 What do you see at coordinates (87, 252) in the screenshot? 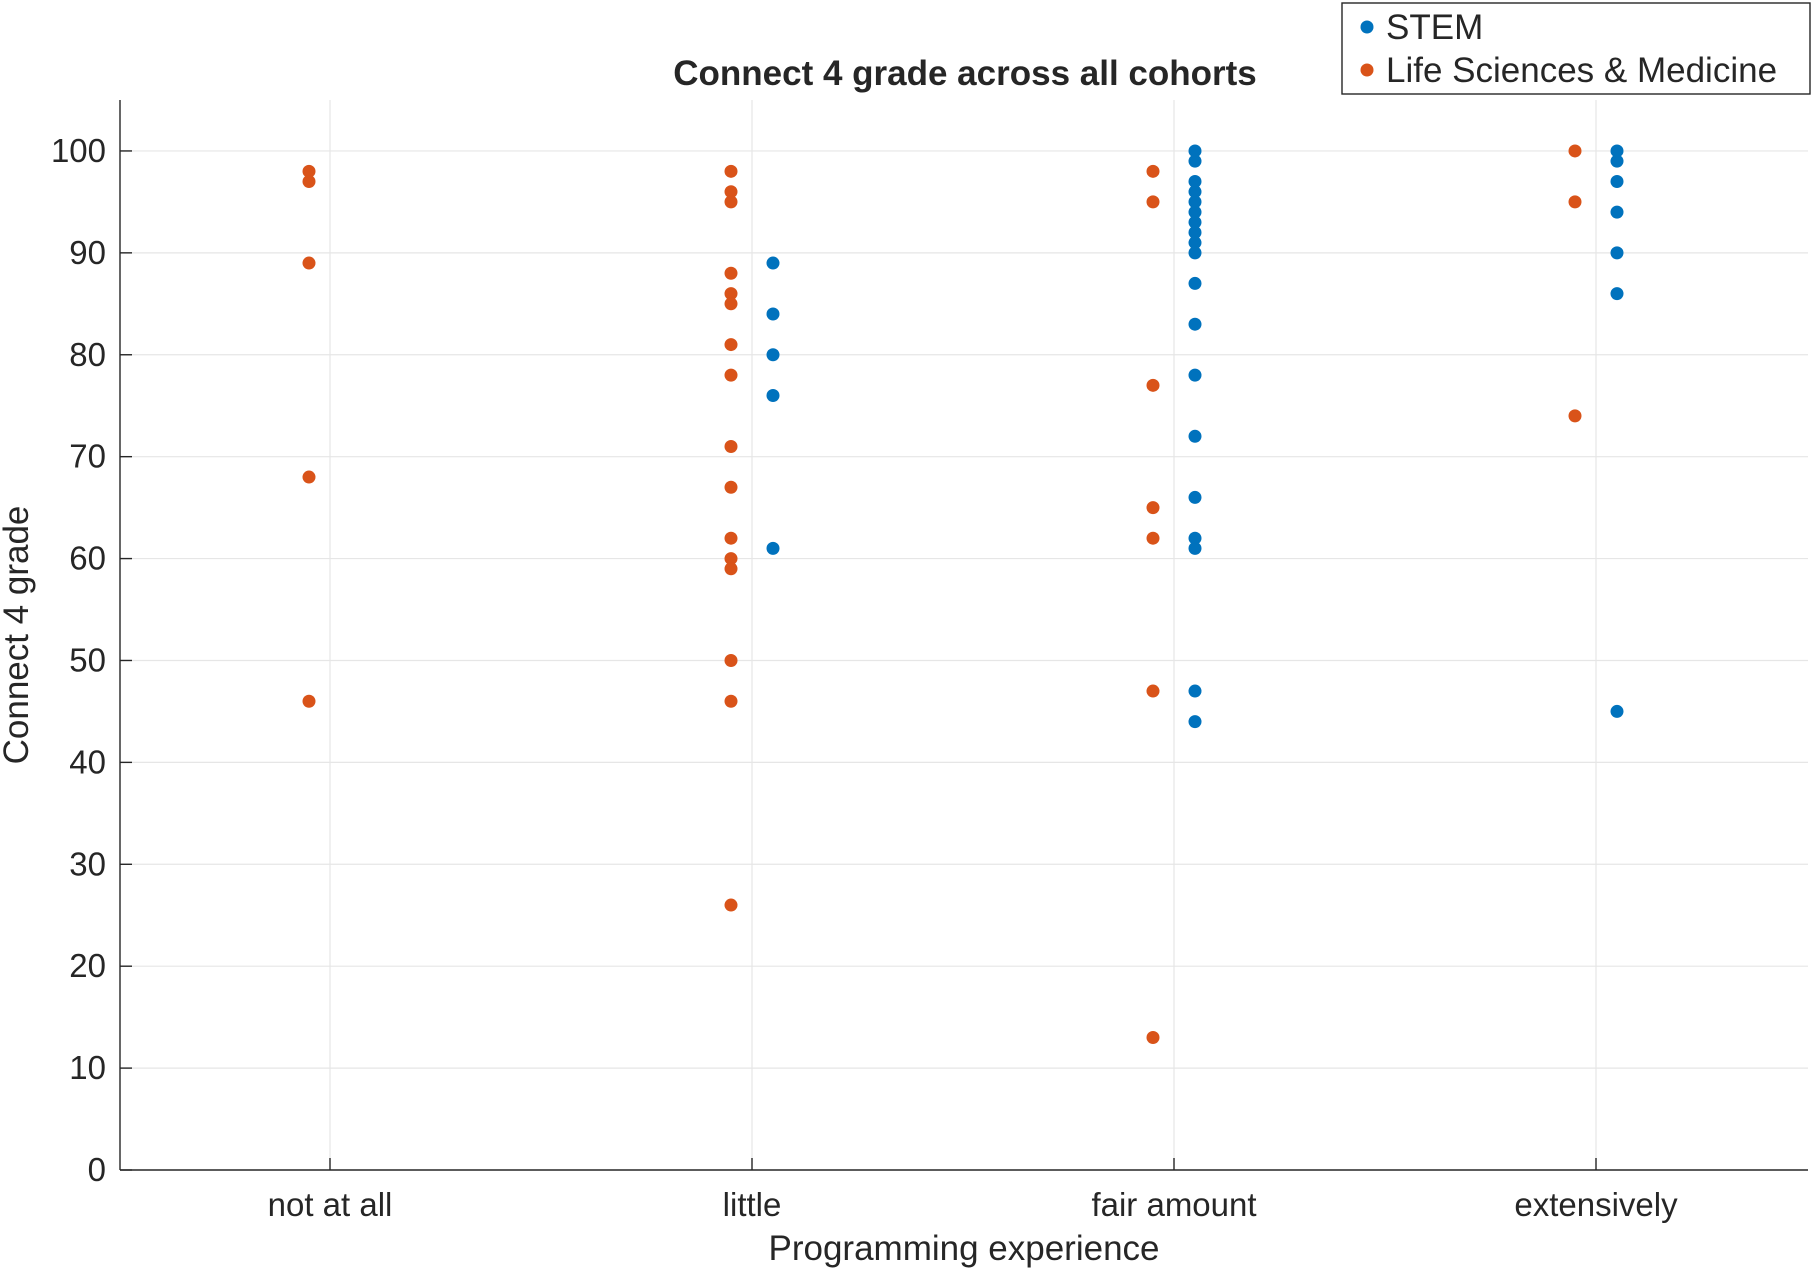
I see `y-tick-label: 90` at bounding box center [87, 252].